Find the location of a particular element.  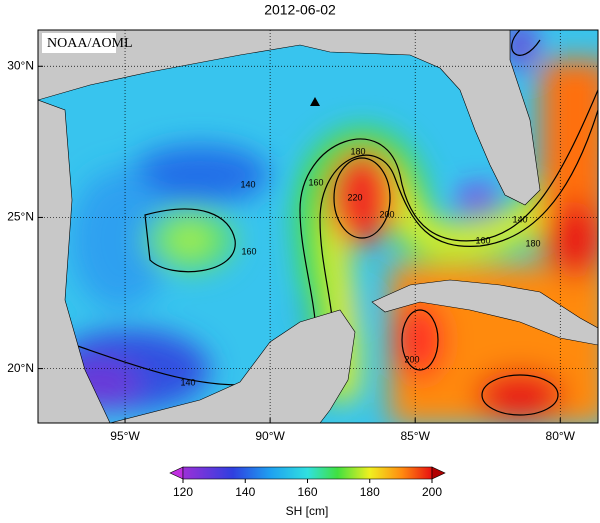

source-box is located at coordinates (79, 43).